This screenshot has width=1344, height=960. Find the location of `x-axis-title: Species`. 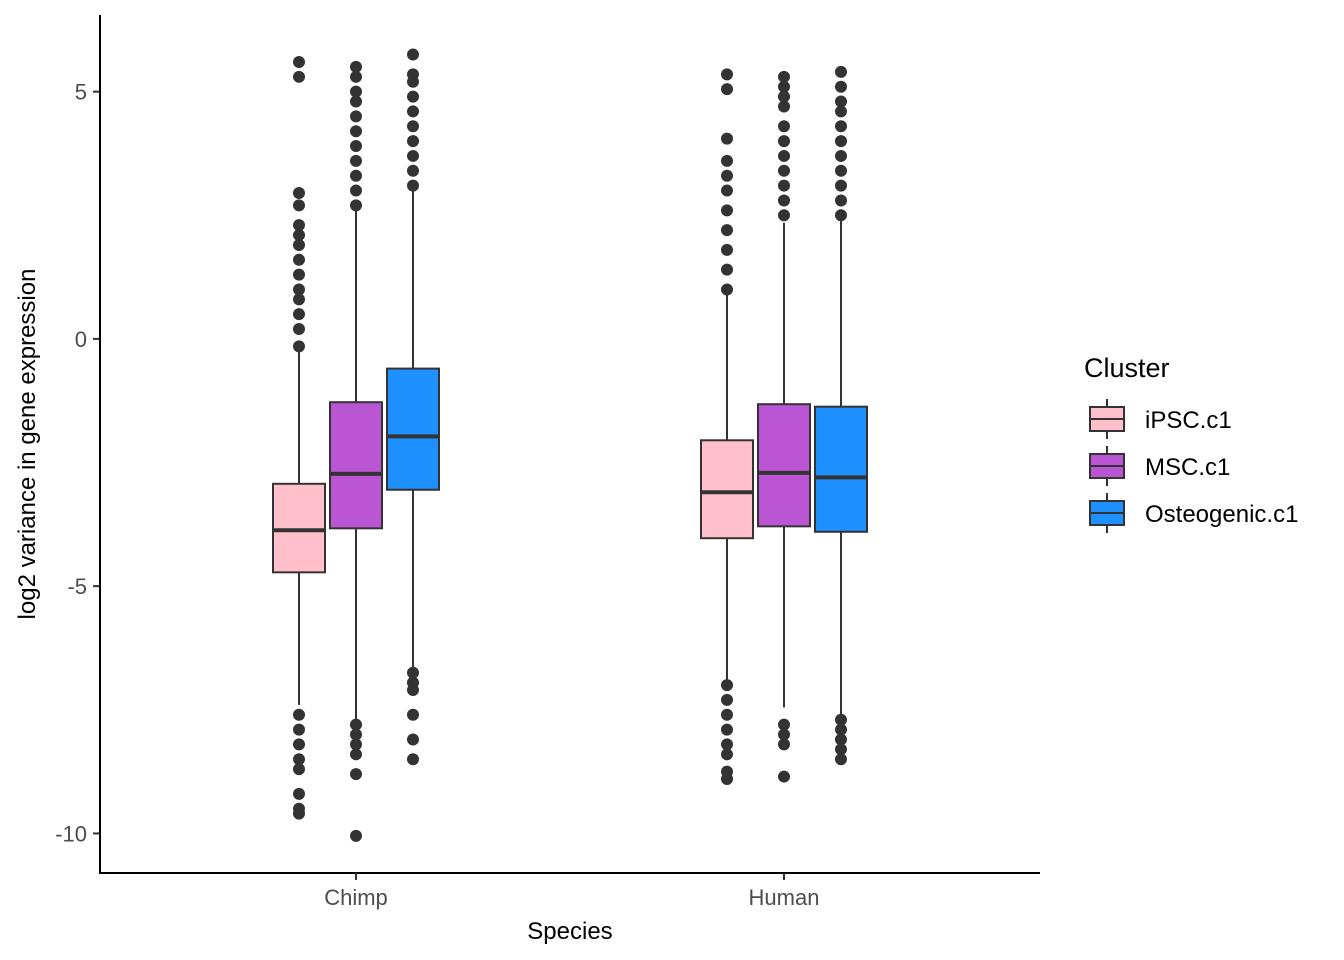

x-axis-title: Species is located at coordinates (569, 931).